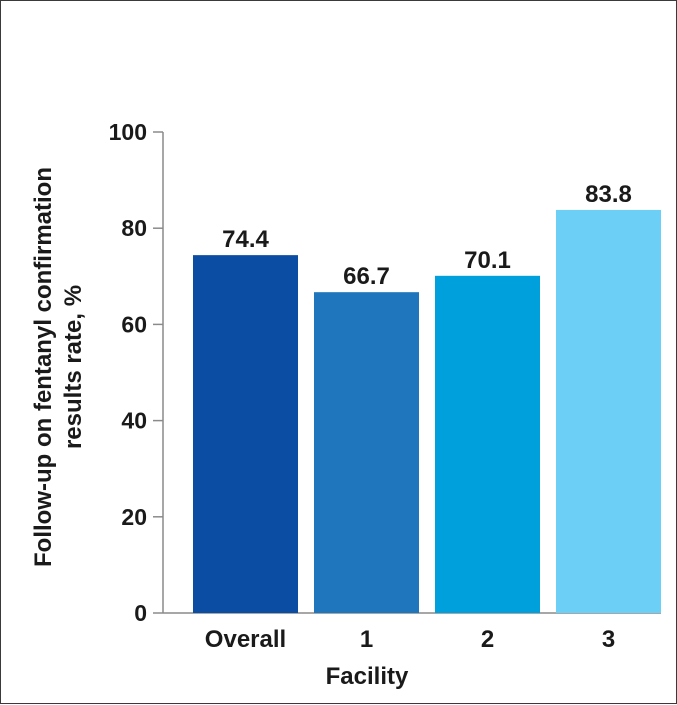 This screenshot has width=677, height=705. I want to click on bar-value-label: 83.8, so click(608, 194).